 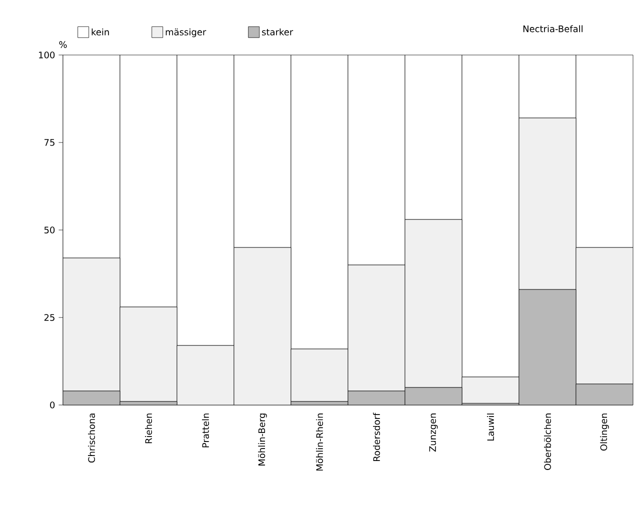 What do you see at coordinates (604, 432) in the screenshot?
I see `x-tick-label: Oltingen` at bounding box center [604, 432].